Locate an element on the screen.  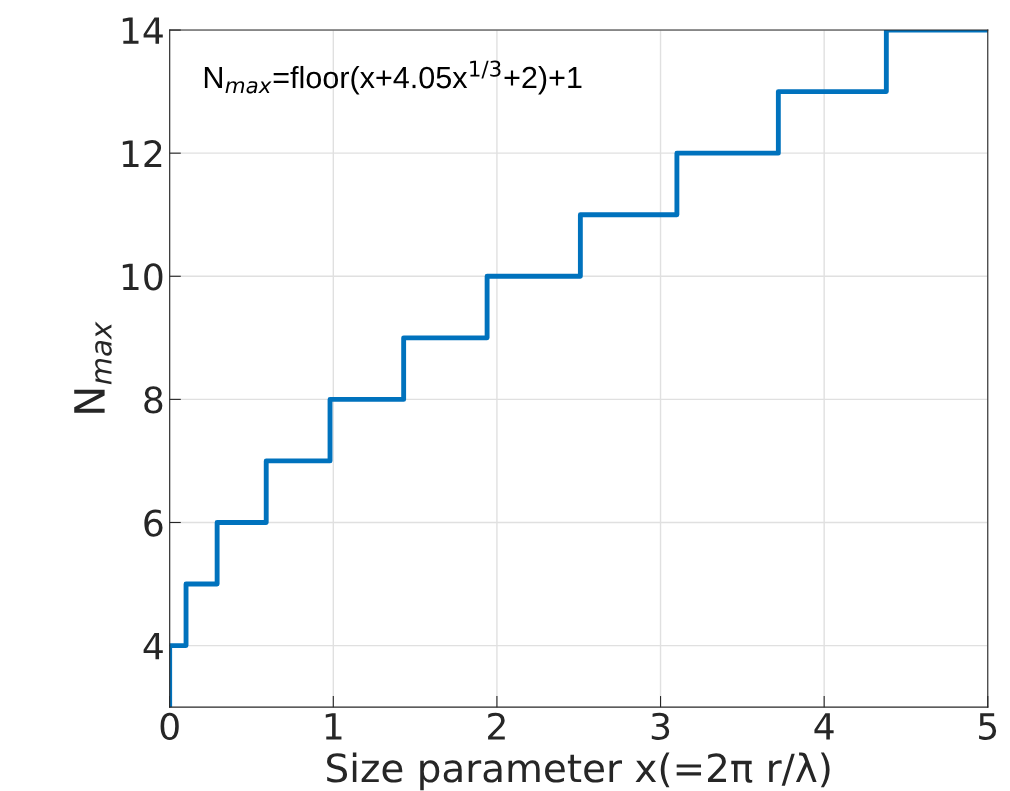
x-tick-label: 5 is located at coordinates (988, 726).